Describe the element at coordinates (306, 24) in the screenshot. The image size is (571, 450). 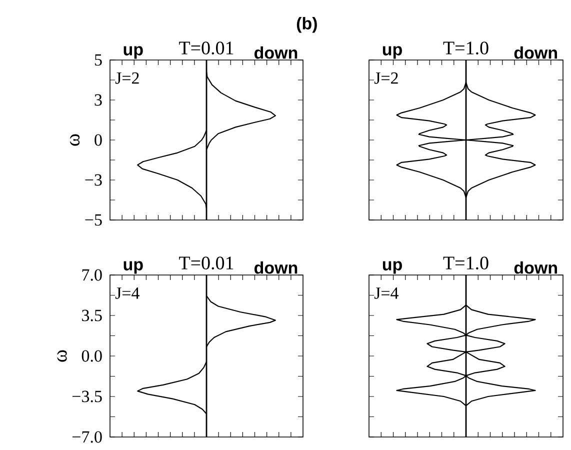
I see `text: (b)` at that location.